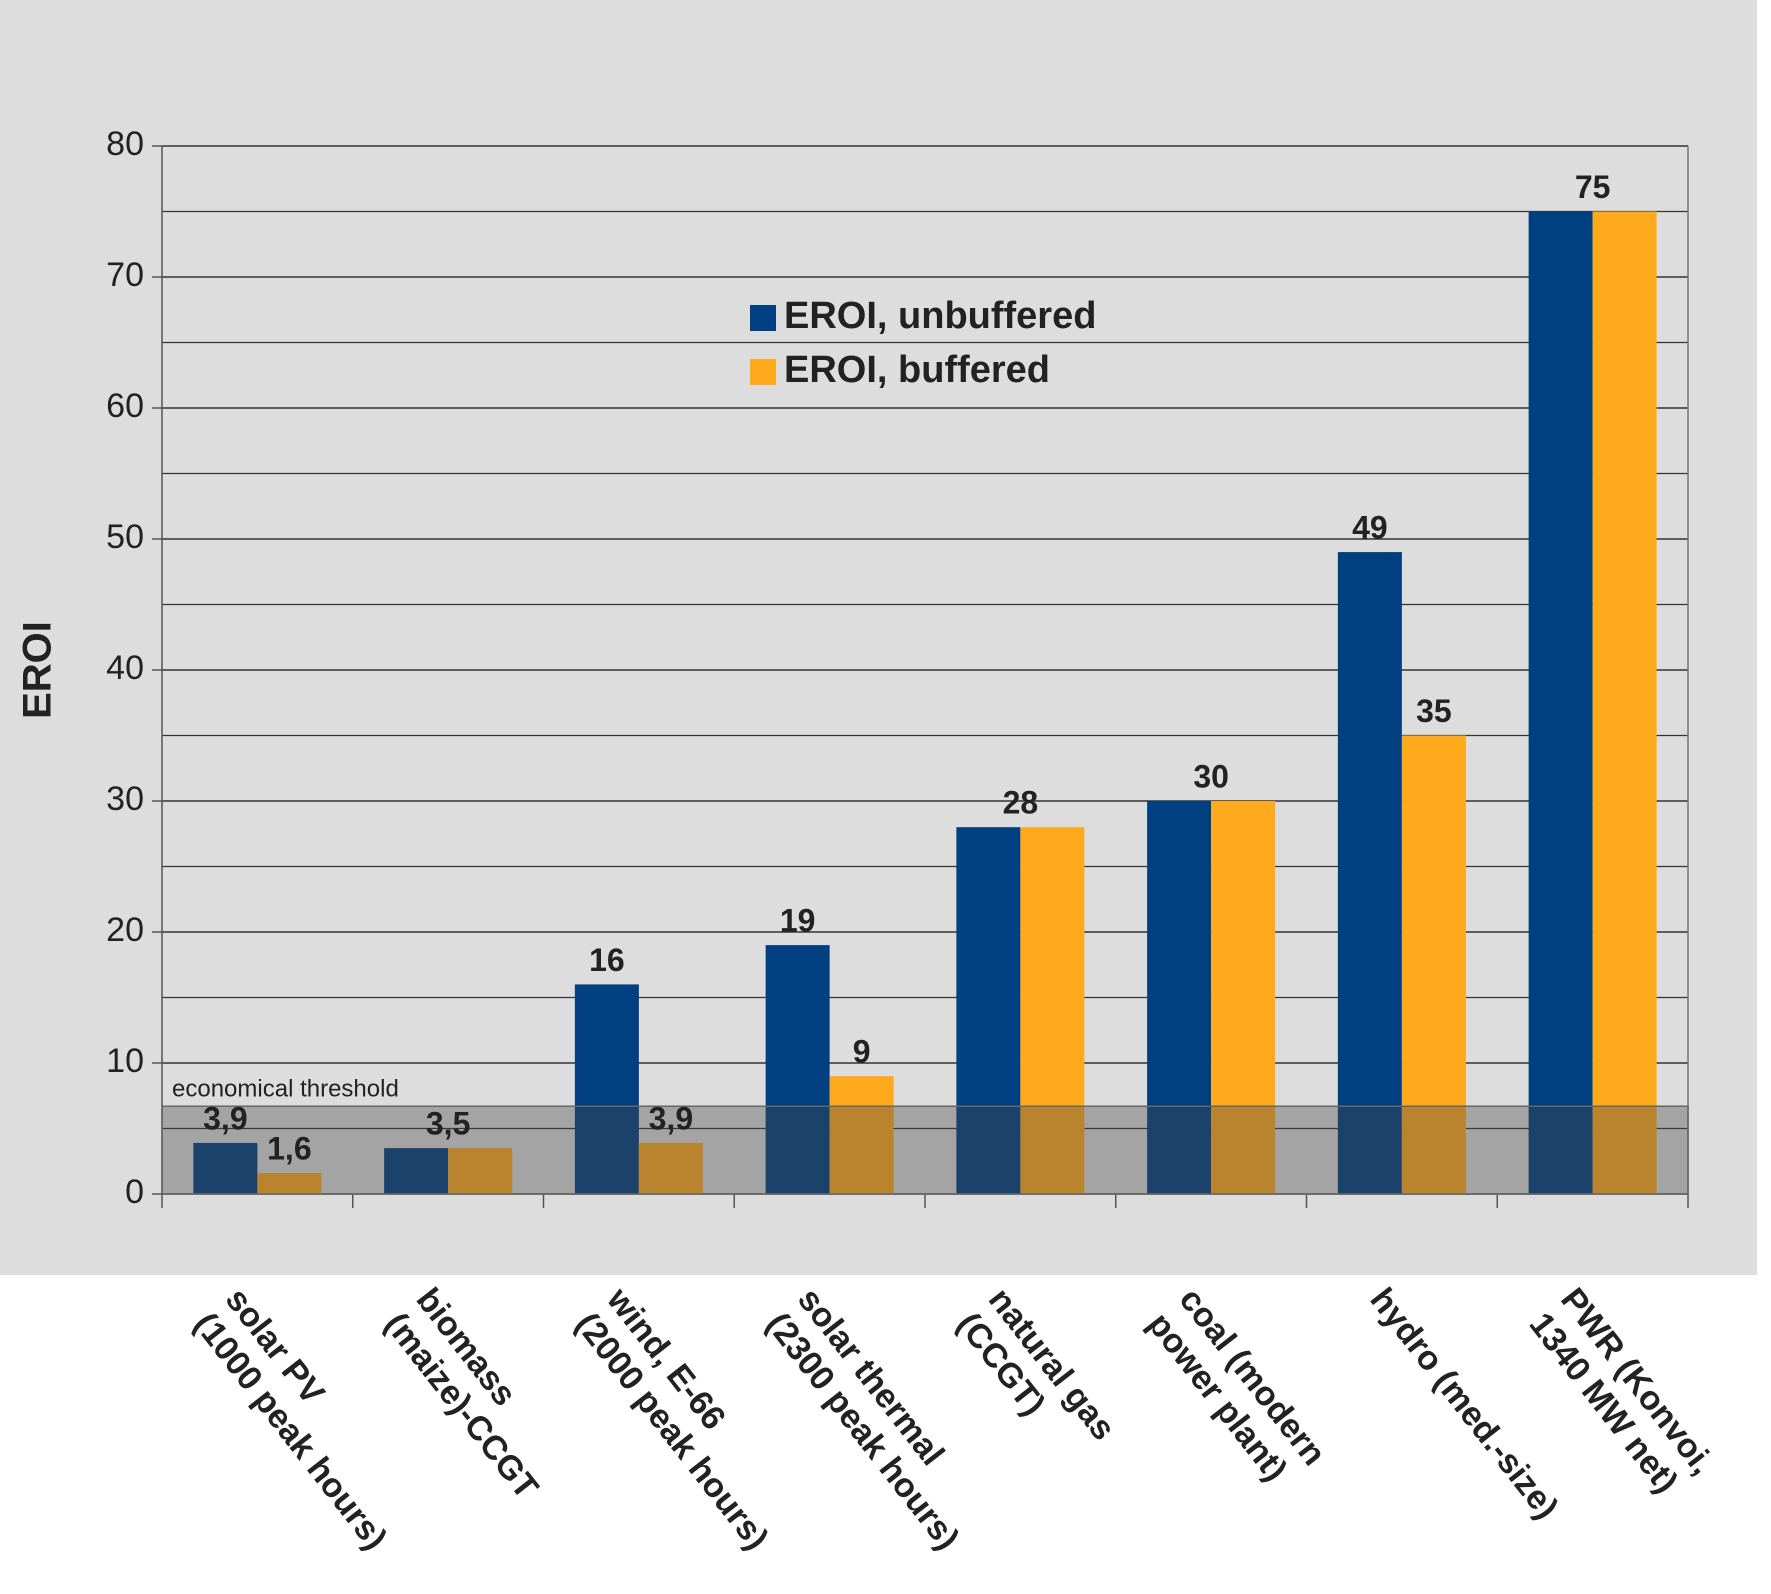 The width and height of the screenshot is (1771, 1594). What do you see at coordinates (125, 144) in the screenshot?
I see `y-tick-label: 80` at bounding box center [125, 144].